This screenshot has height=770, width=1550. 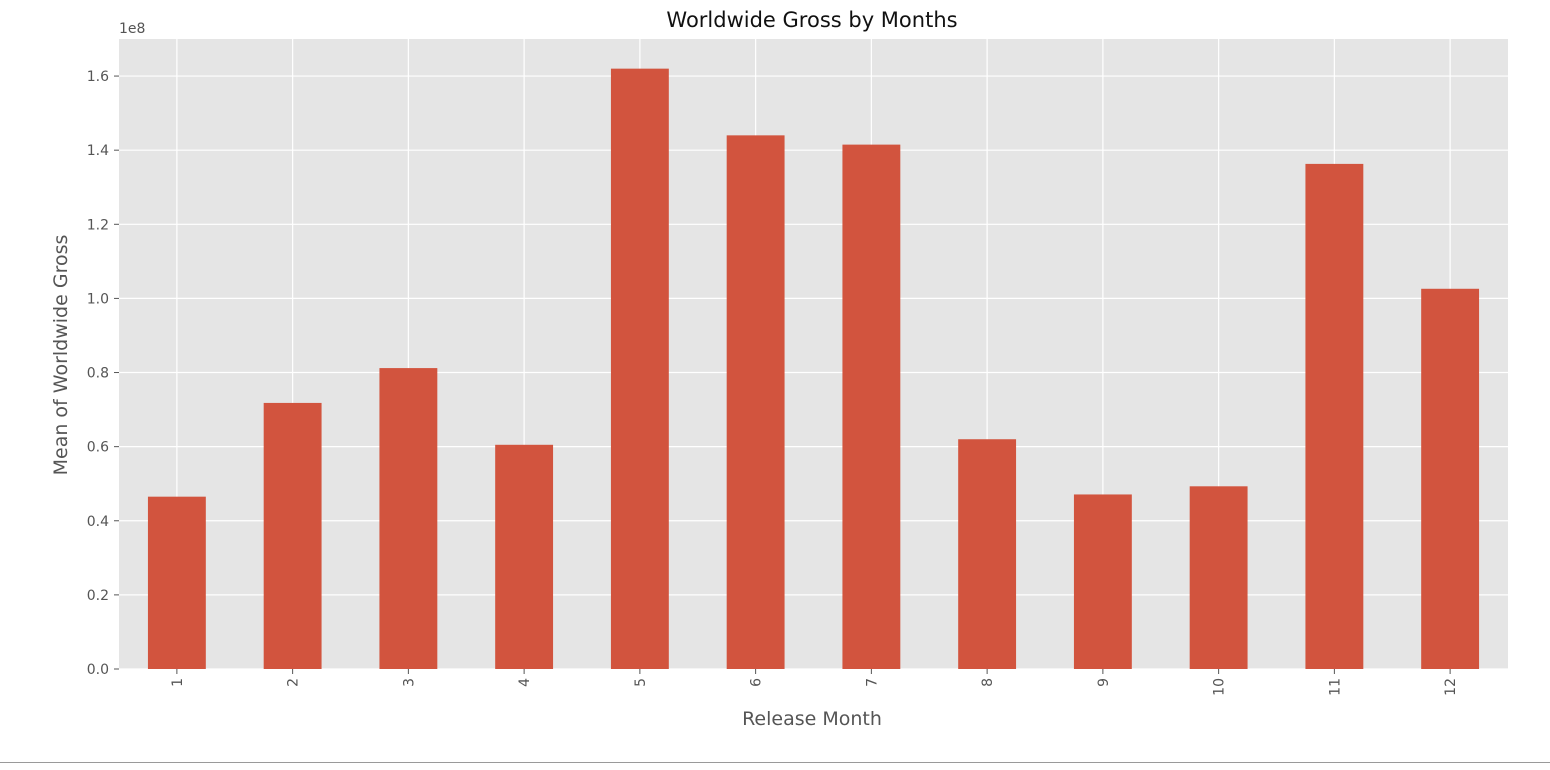 I want to click on x-tick-label: 5, so click(x=641, y=682).